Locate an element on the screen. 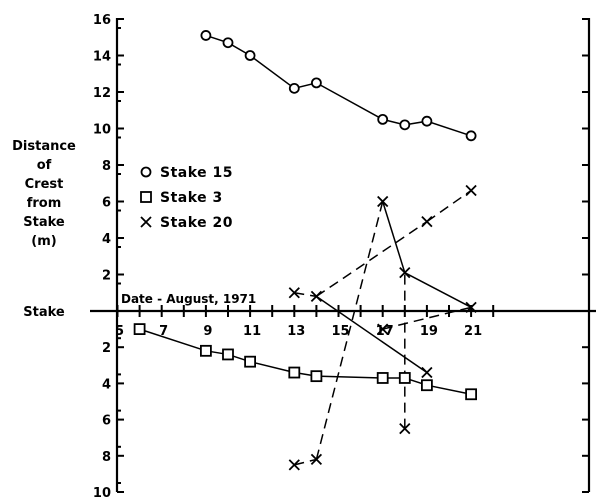  upper-y-tick-label: 8 is located at coordinates (106, 166).